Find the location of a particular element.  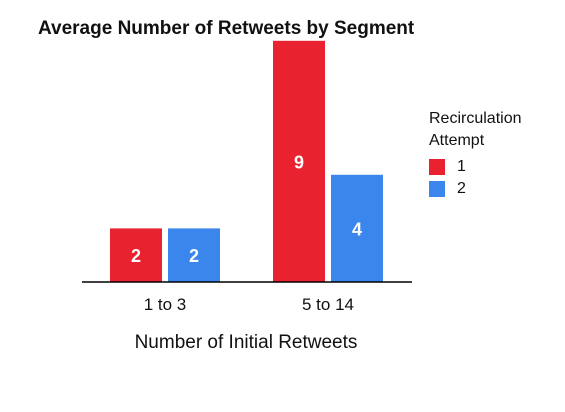

data-label-5-to-14-series-2: 4 is located at coordinates (357, 229).